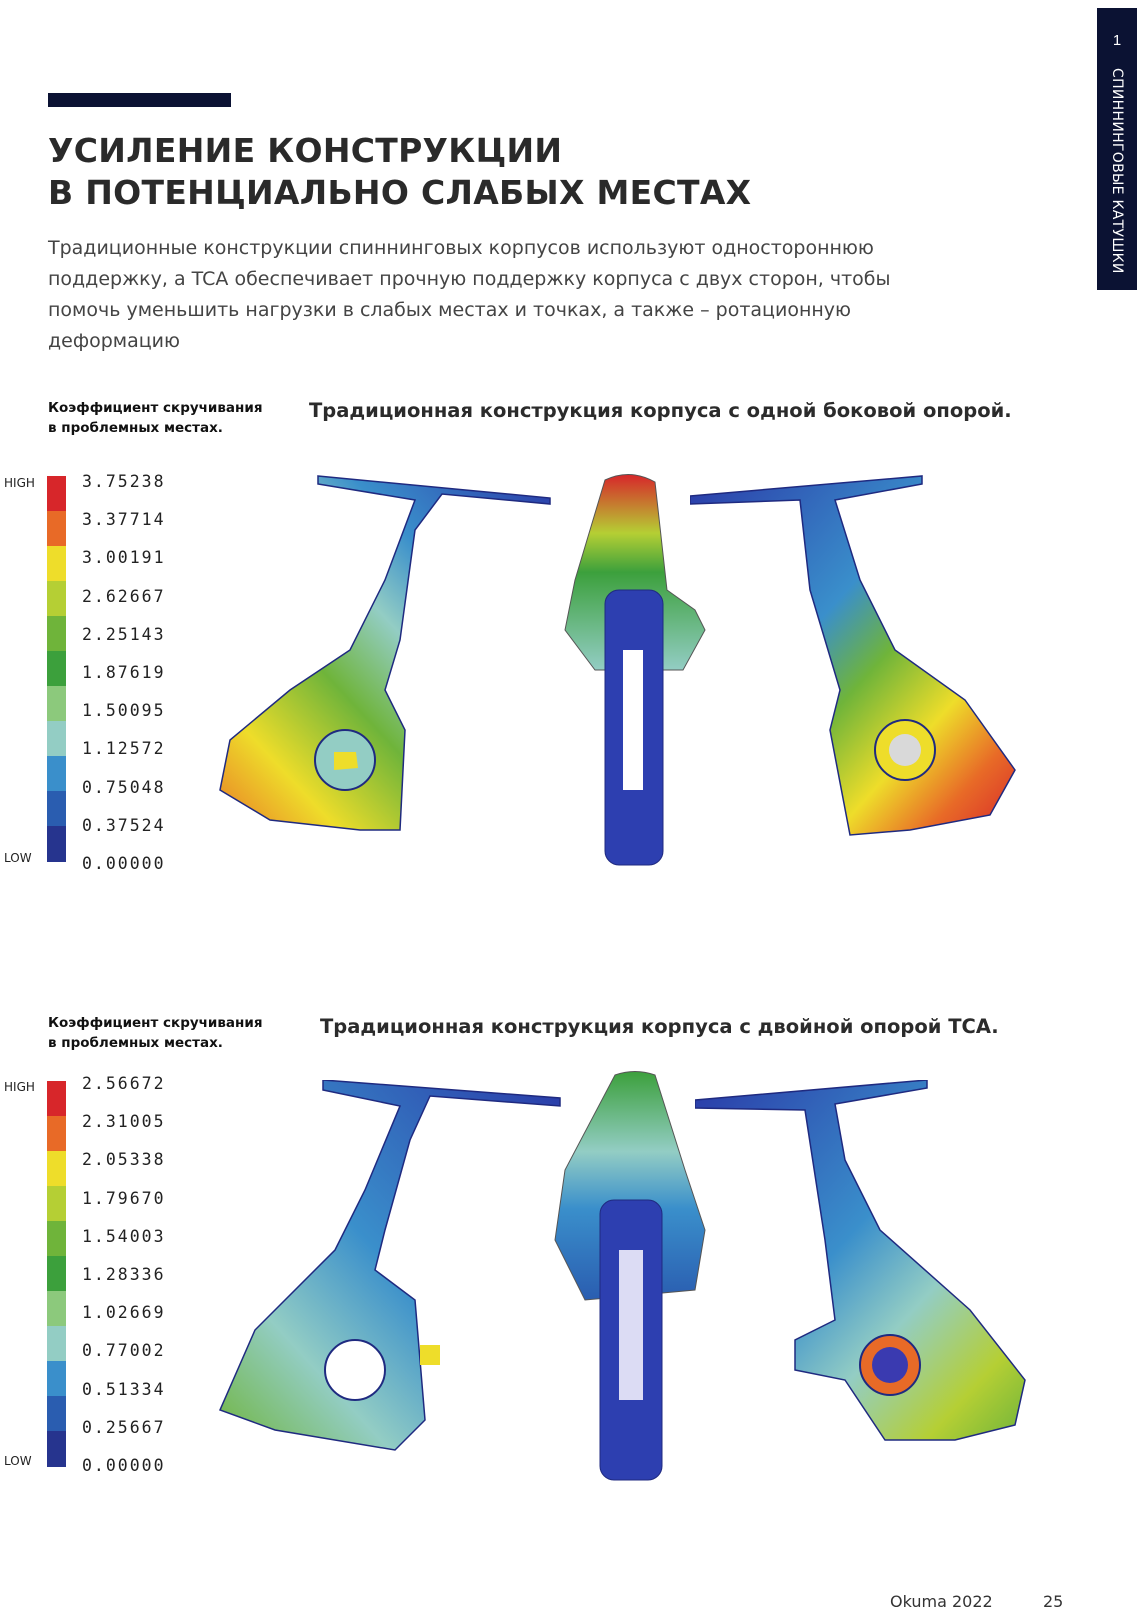 The height and width of the screenshot is (1614, 1137). I want to click on scale-value: 1.50095, so click(124, 711).